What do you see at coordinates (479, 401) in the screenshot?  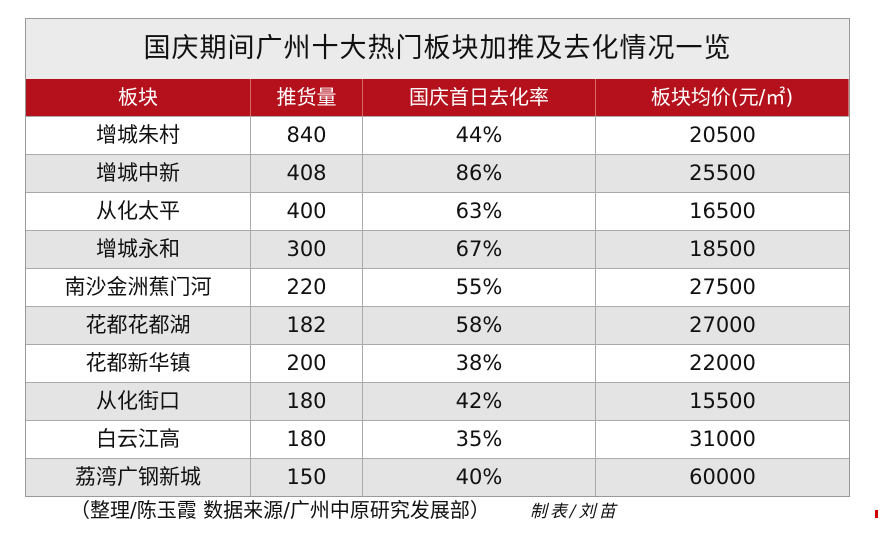 I see `table-cell: 42%` at bounding box center [479, 401].